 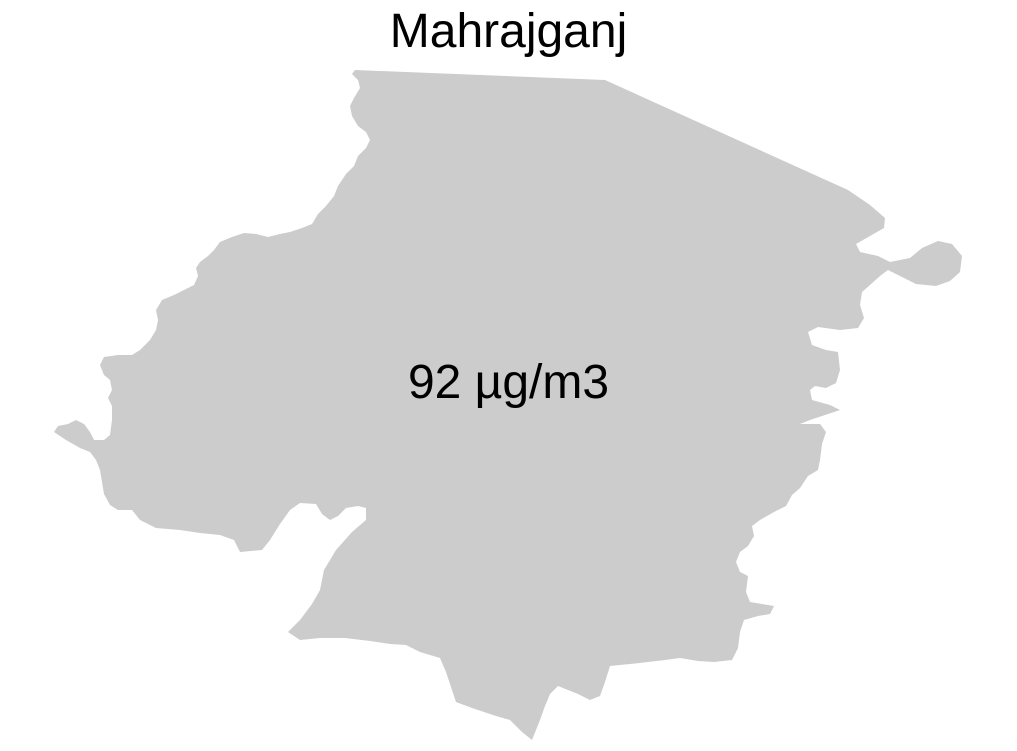 What do you see at coordinates (508, 31) in the screenshot?
I see `map-title: Mahrajganj` at bounding box center [508, 31].